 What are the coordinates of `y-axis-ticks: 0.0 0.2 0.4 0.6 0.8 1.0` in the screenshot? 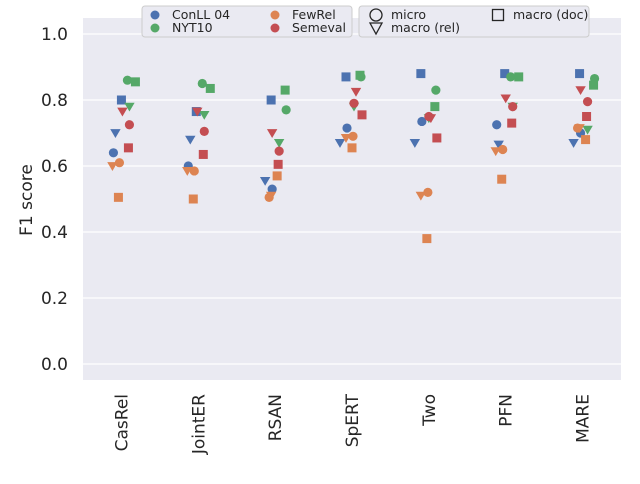 It's located at (54, 200).